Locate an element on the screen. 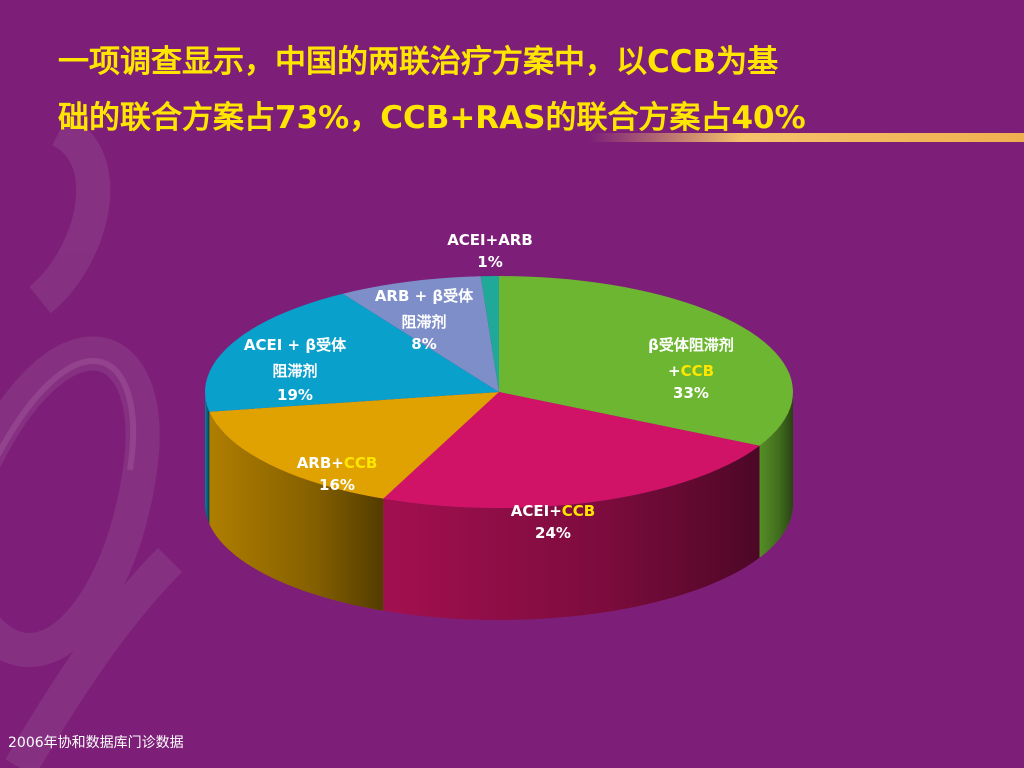  label-acei-beta: ACEI + β受体 阻滞剂 19% is located at coordinates (295, 370).